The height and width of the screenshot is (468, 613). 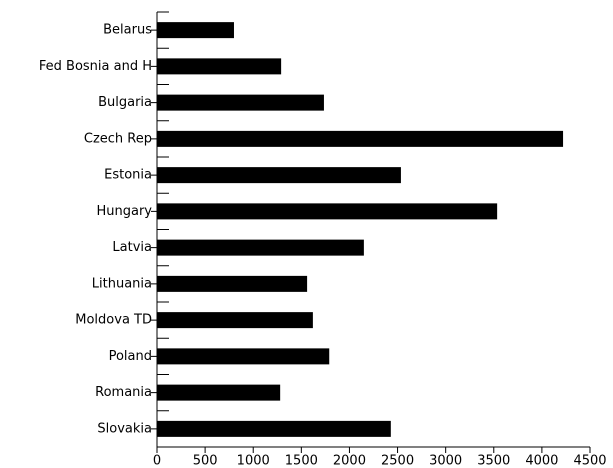 What do you see at coordinates (132, 247) in the screenshot?
I see `y-tick-label: Latvia` at bounding box center [132, 247].